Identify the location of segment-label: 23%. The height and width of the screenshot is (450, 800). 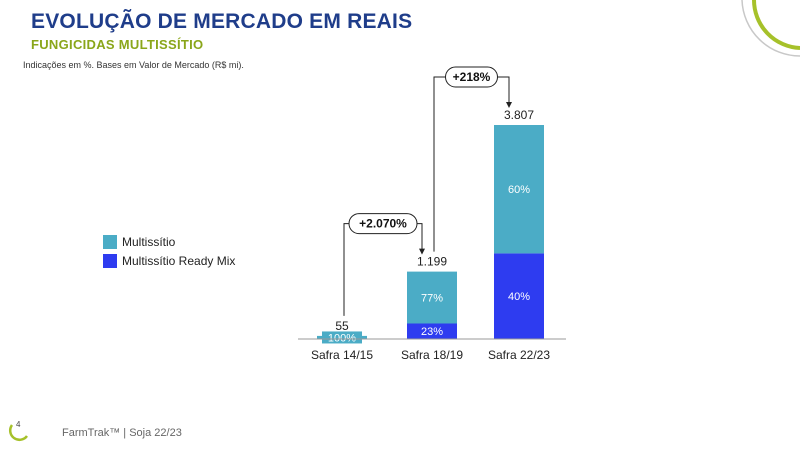
(432, 332).